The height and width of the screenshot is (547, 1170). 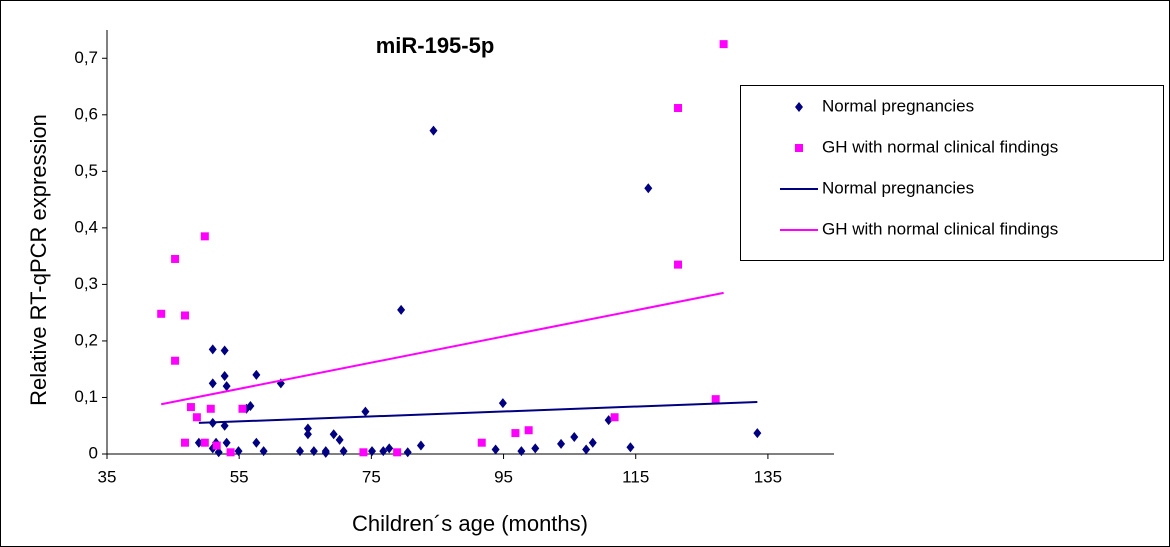 What do you see at coordinates (107, 476) in the screenshot?
I see `x-tick-label: 35` at bounding box center [107, 476].